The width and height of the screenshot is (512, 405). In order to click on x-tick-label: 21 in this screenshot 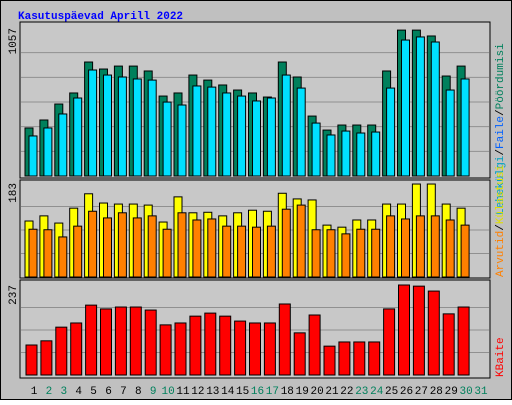, I will do `click(332, 392)`.